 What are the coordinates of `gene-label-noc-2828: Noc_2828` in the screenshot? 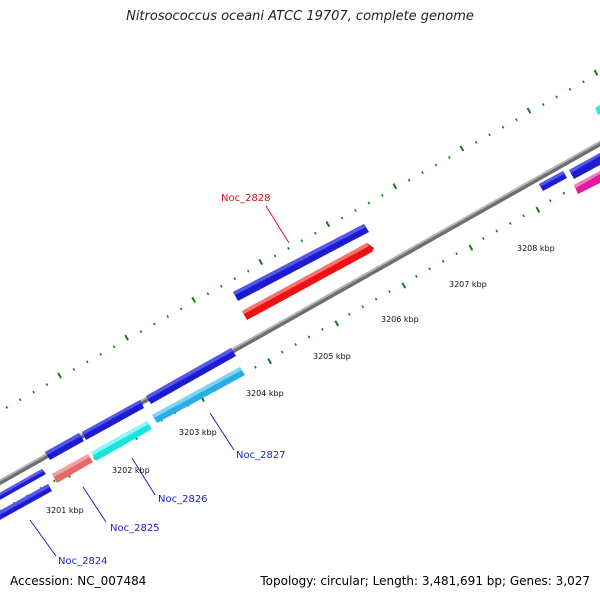 It's located at (246, 198).